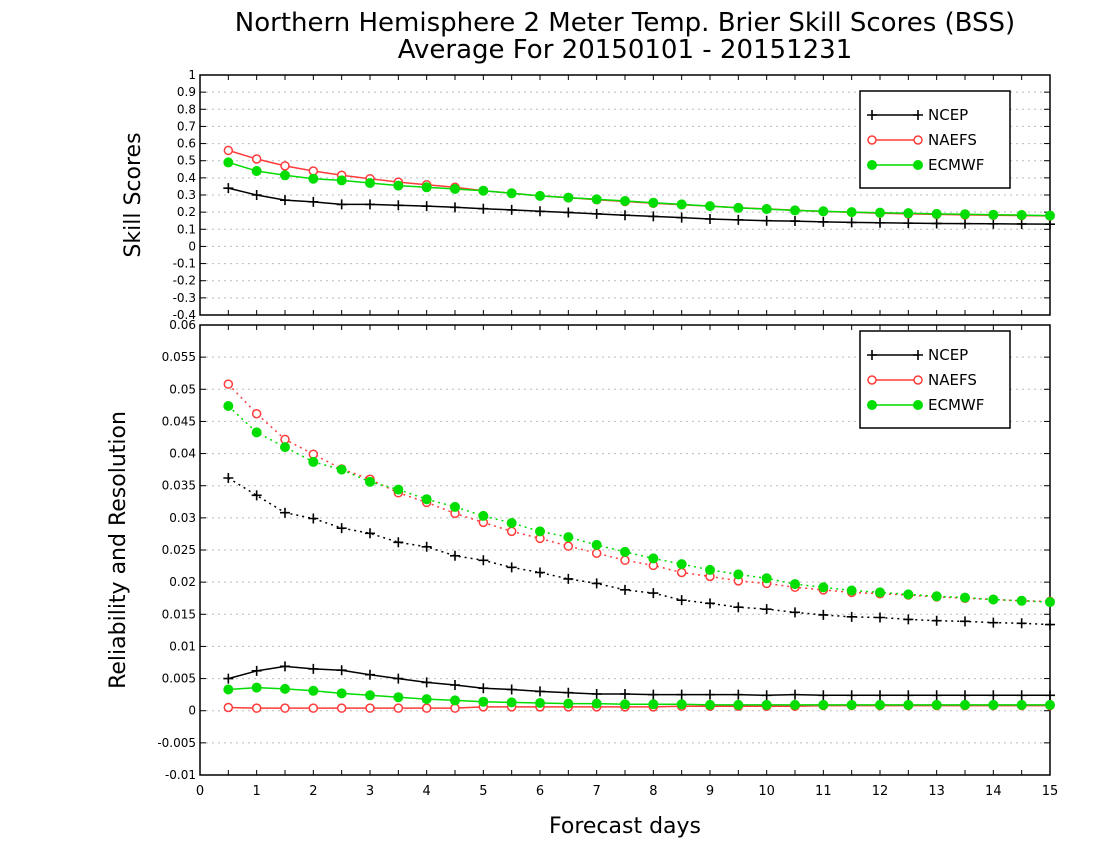  What do you see at coordinates (179, 679) in the screenshot?
I see `y-tick-label-0-005: 0.005` at bounding box center [179, 679].